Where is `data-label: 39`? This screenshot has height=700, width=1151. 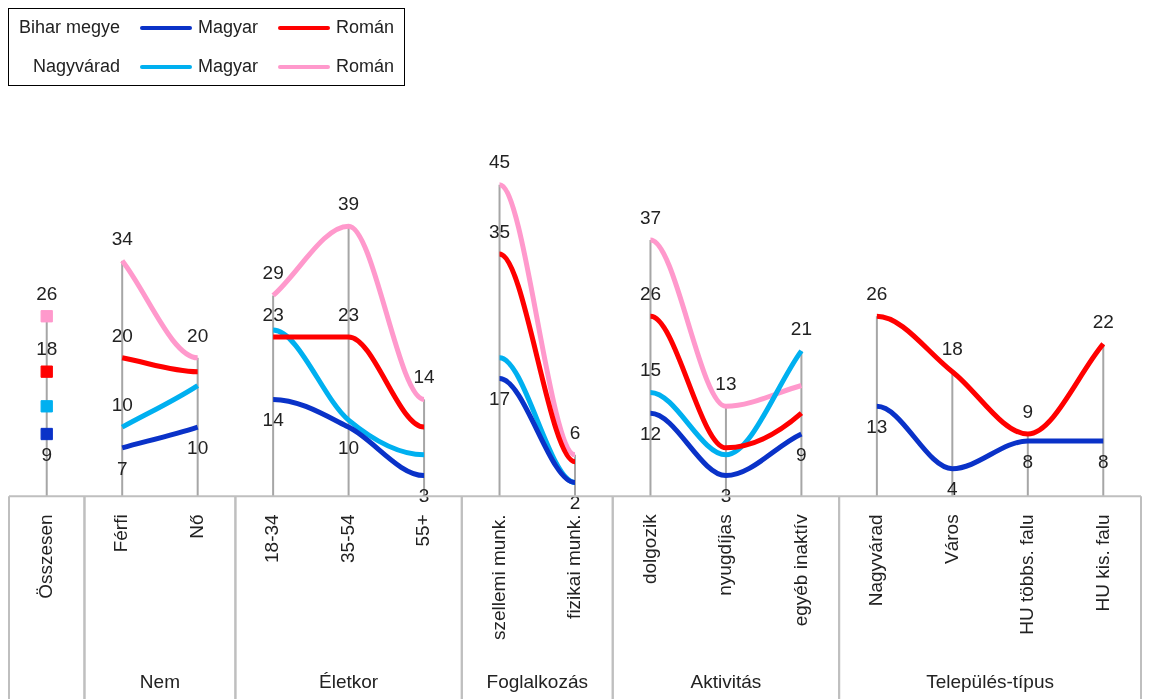 data-label: 39 is located at coordinates (349, 203).